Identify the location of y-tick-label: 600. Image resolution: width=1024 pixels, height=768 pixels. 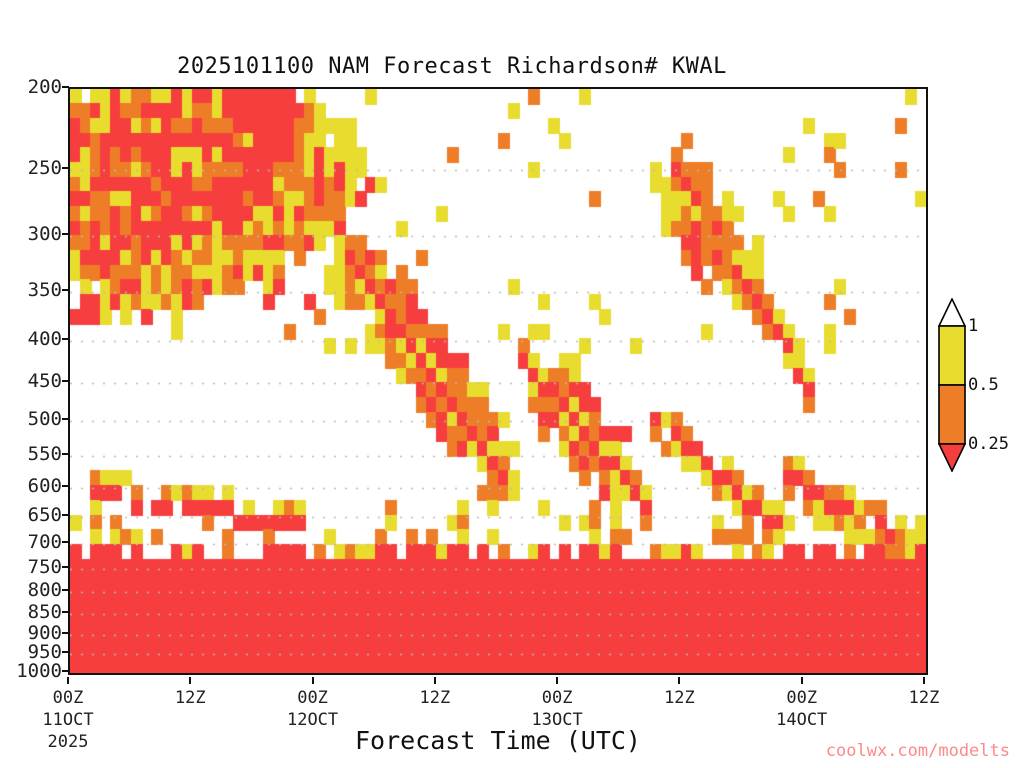
(44, 485).